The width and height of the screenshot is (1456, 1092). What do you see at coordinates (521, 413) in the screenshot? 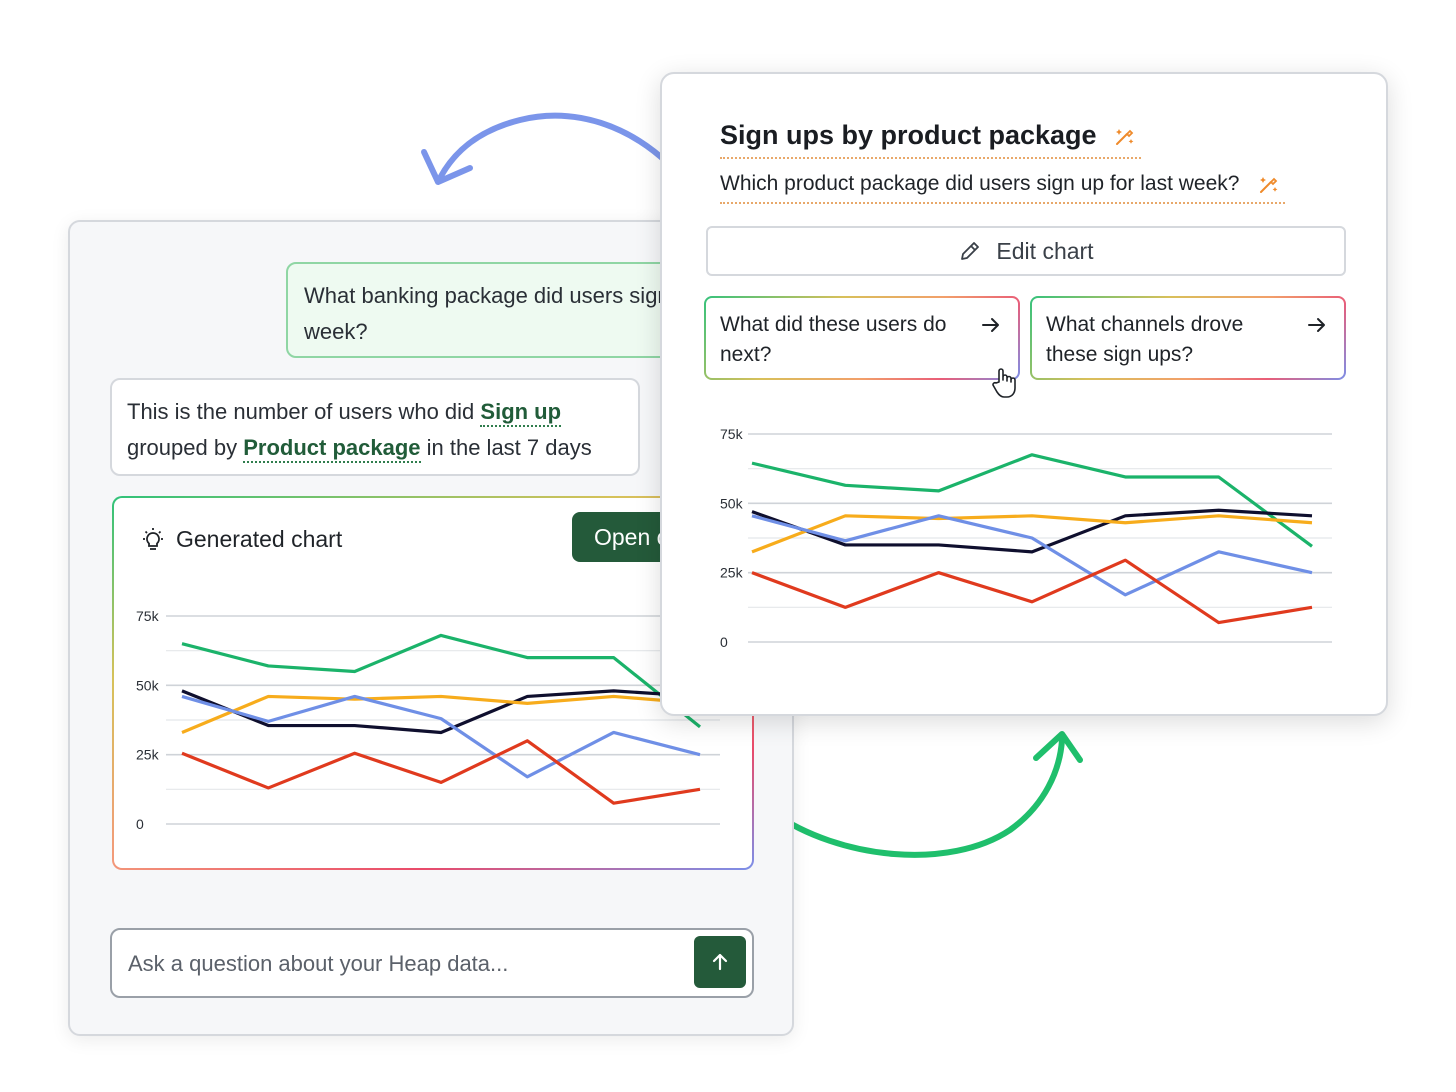
I see `event-tag: Sign up` at bounding box center [521, 413].